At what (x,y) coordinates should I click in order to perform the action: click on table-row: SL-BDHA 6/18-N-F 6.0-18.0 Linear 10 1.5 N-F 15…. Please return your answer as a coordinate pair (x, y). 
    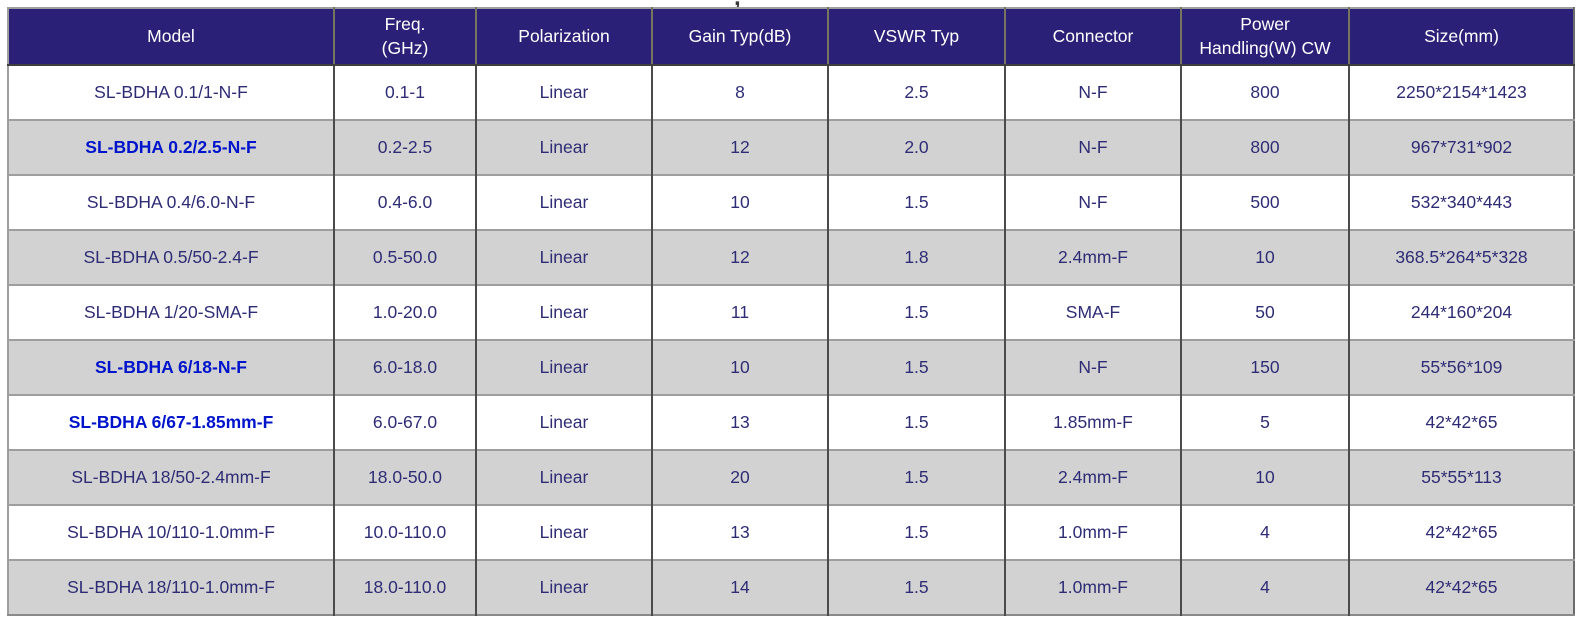
    Looking at the image, I should click on (791, 367).